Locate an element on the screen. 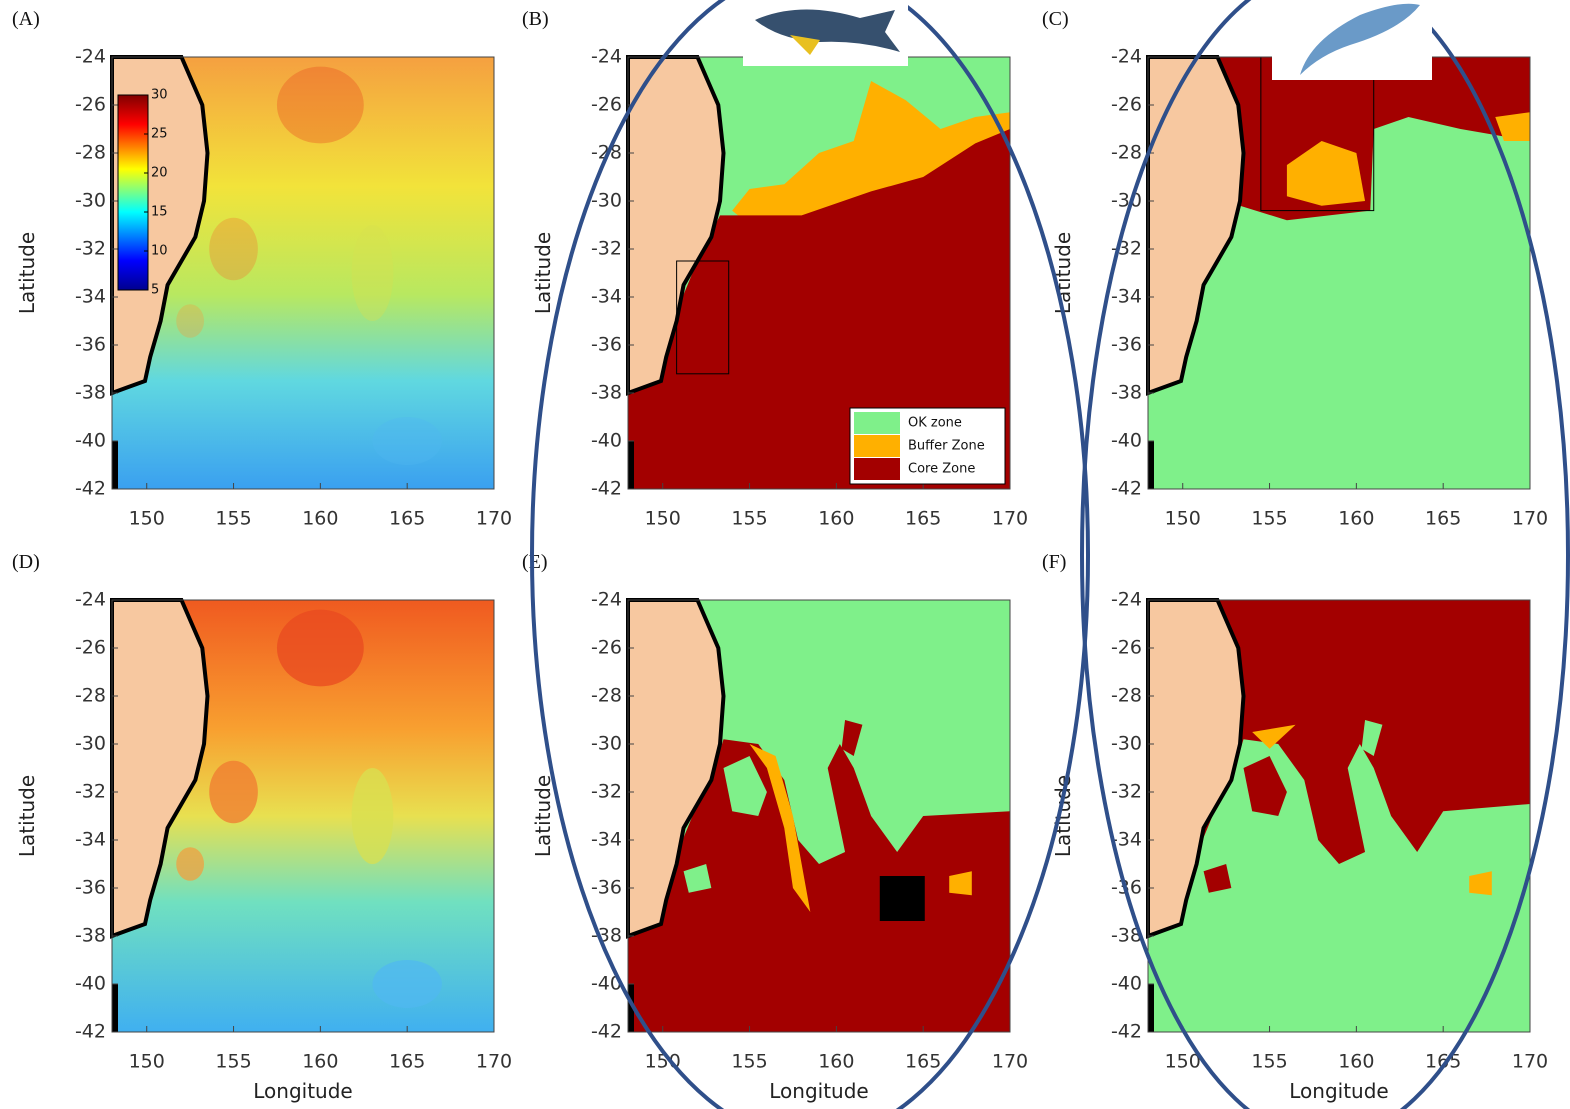 The image size is (1570, 1109). panel-label: (E) is located at coordinates (535, 562).